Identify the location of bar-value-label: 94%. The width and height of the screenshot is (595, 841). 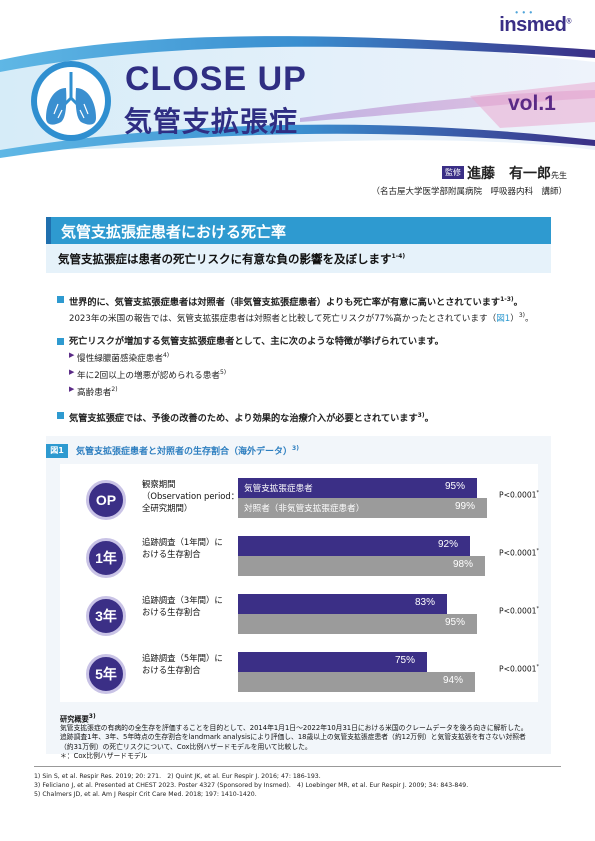
(452, 680).